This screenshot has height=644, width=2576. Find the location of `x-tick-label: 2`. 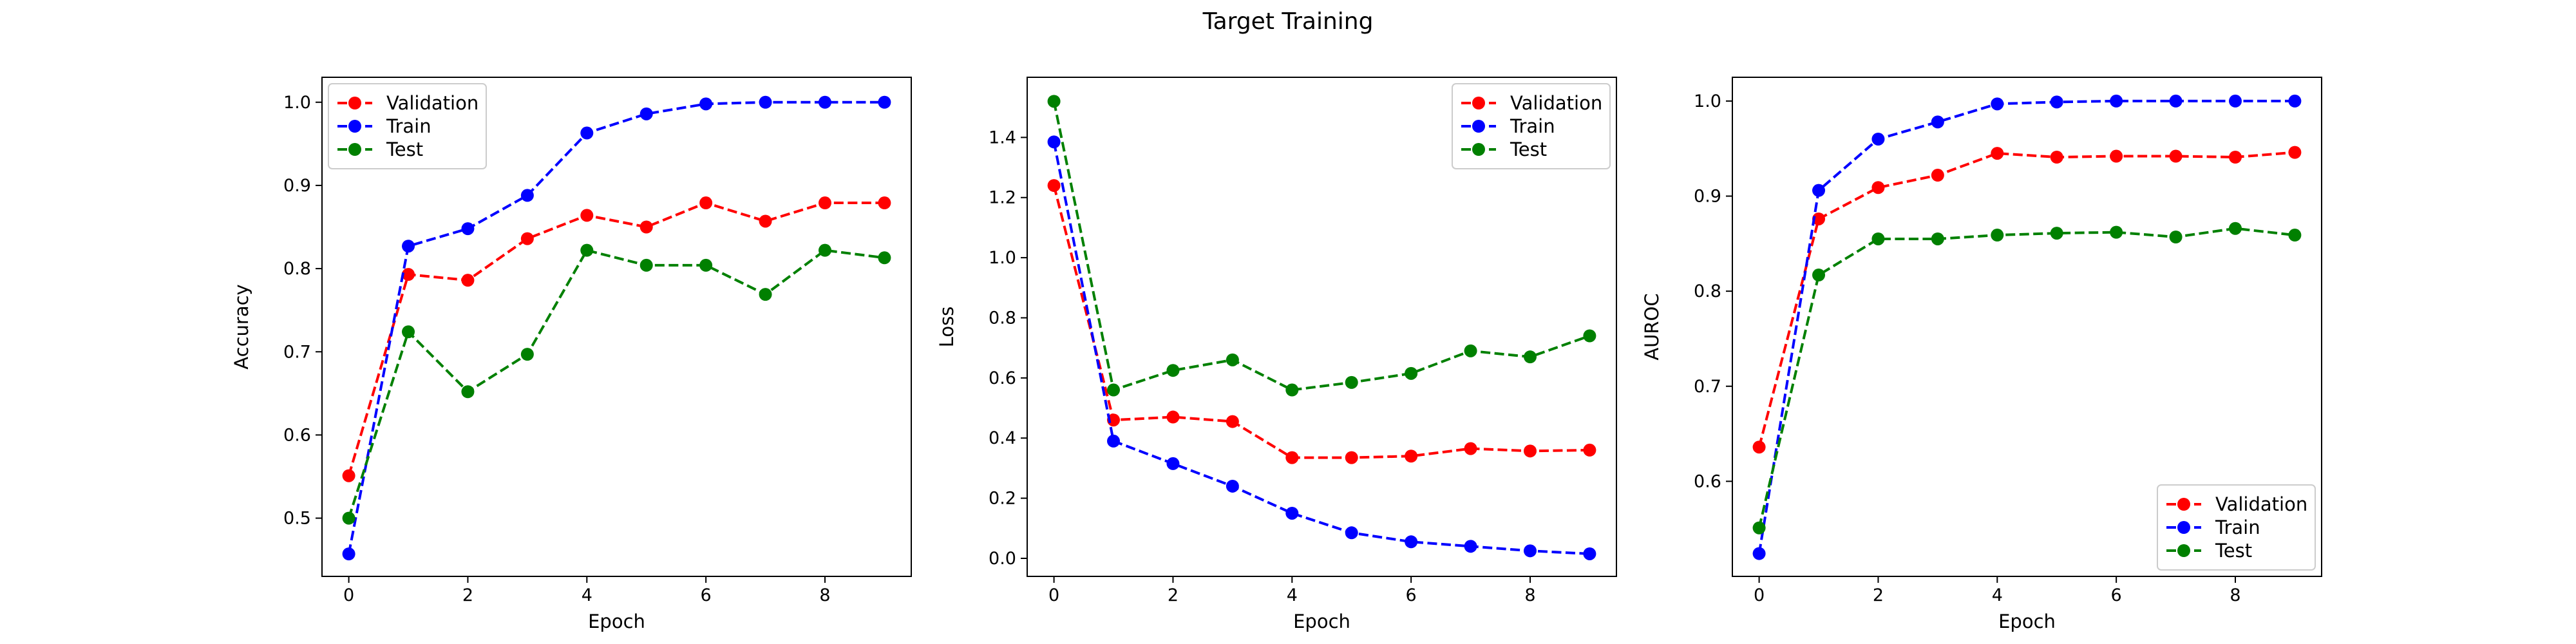

x-tick-label: 2 is located at coordinates (1878, 595).